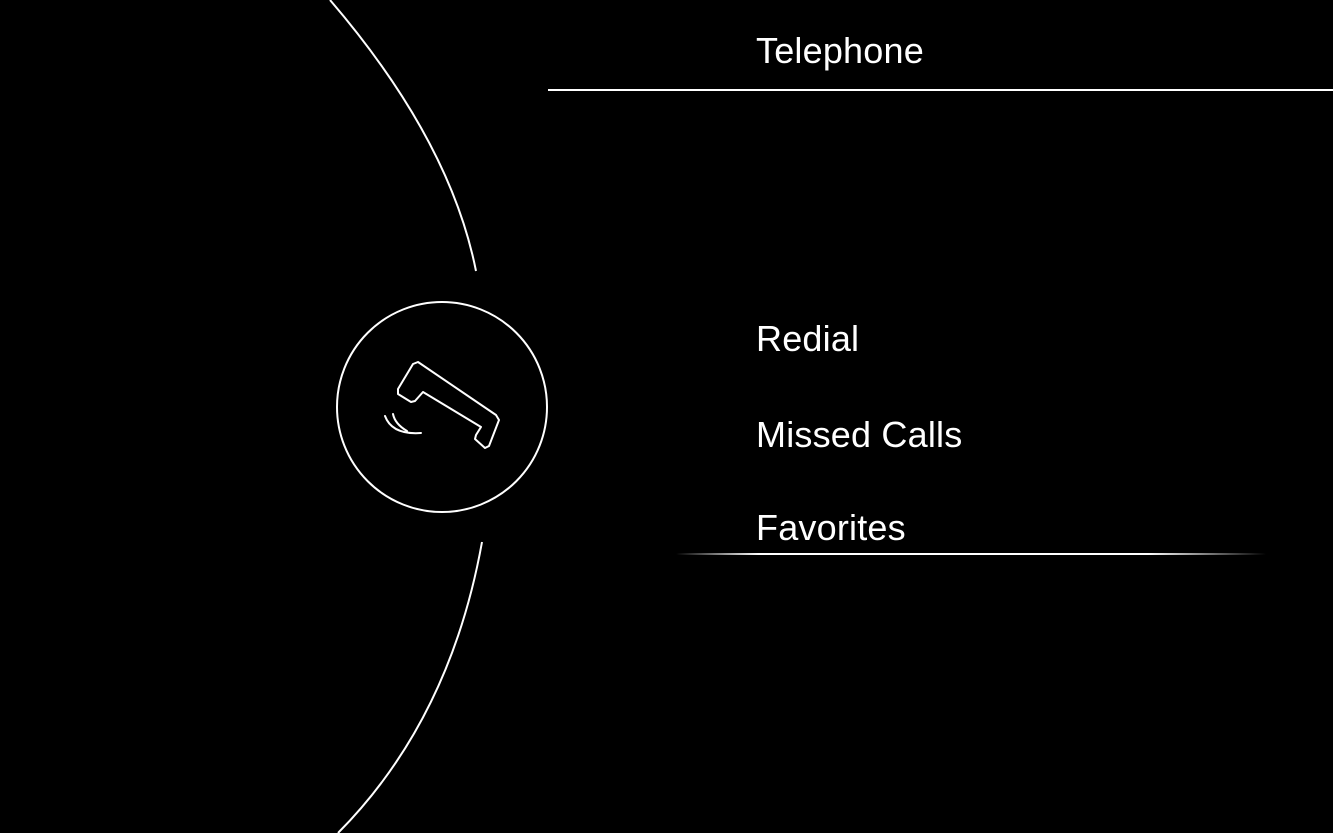 The image size is (1333, 833). What do you see at coordinates (403, 136) in the screenshot?
I see `dial-arc-upper` at bounding box center [403, 136].